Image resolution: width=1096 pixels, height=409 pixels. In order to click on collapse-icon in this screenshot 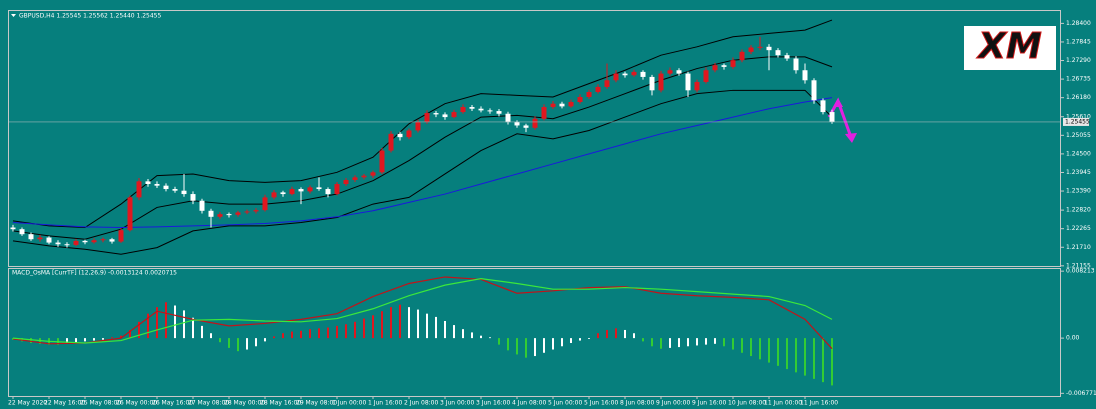, I will do `click(13, 15)`.